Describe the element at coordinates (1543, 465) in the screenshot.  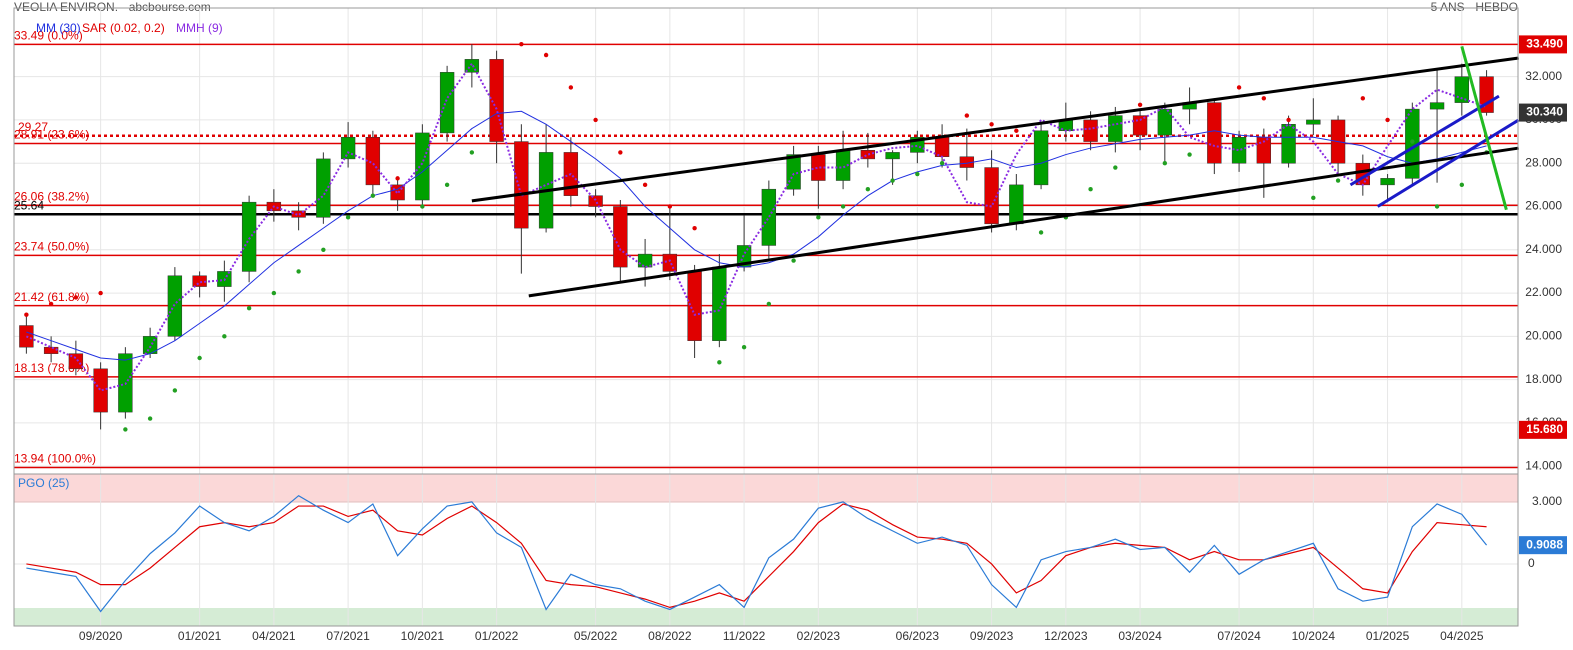
I see `y-tick-label: 14.000` at that location.